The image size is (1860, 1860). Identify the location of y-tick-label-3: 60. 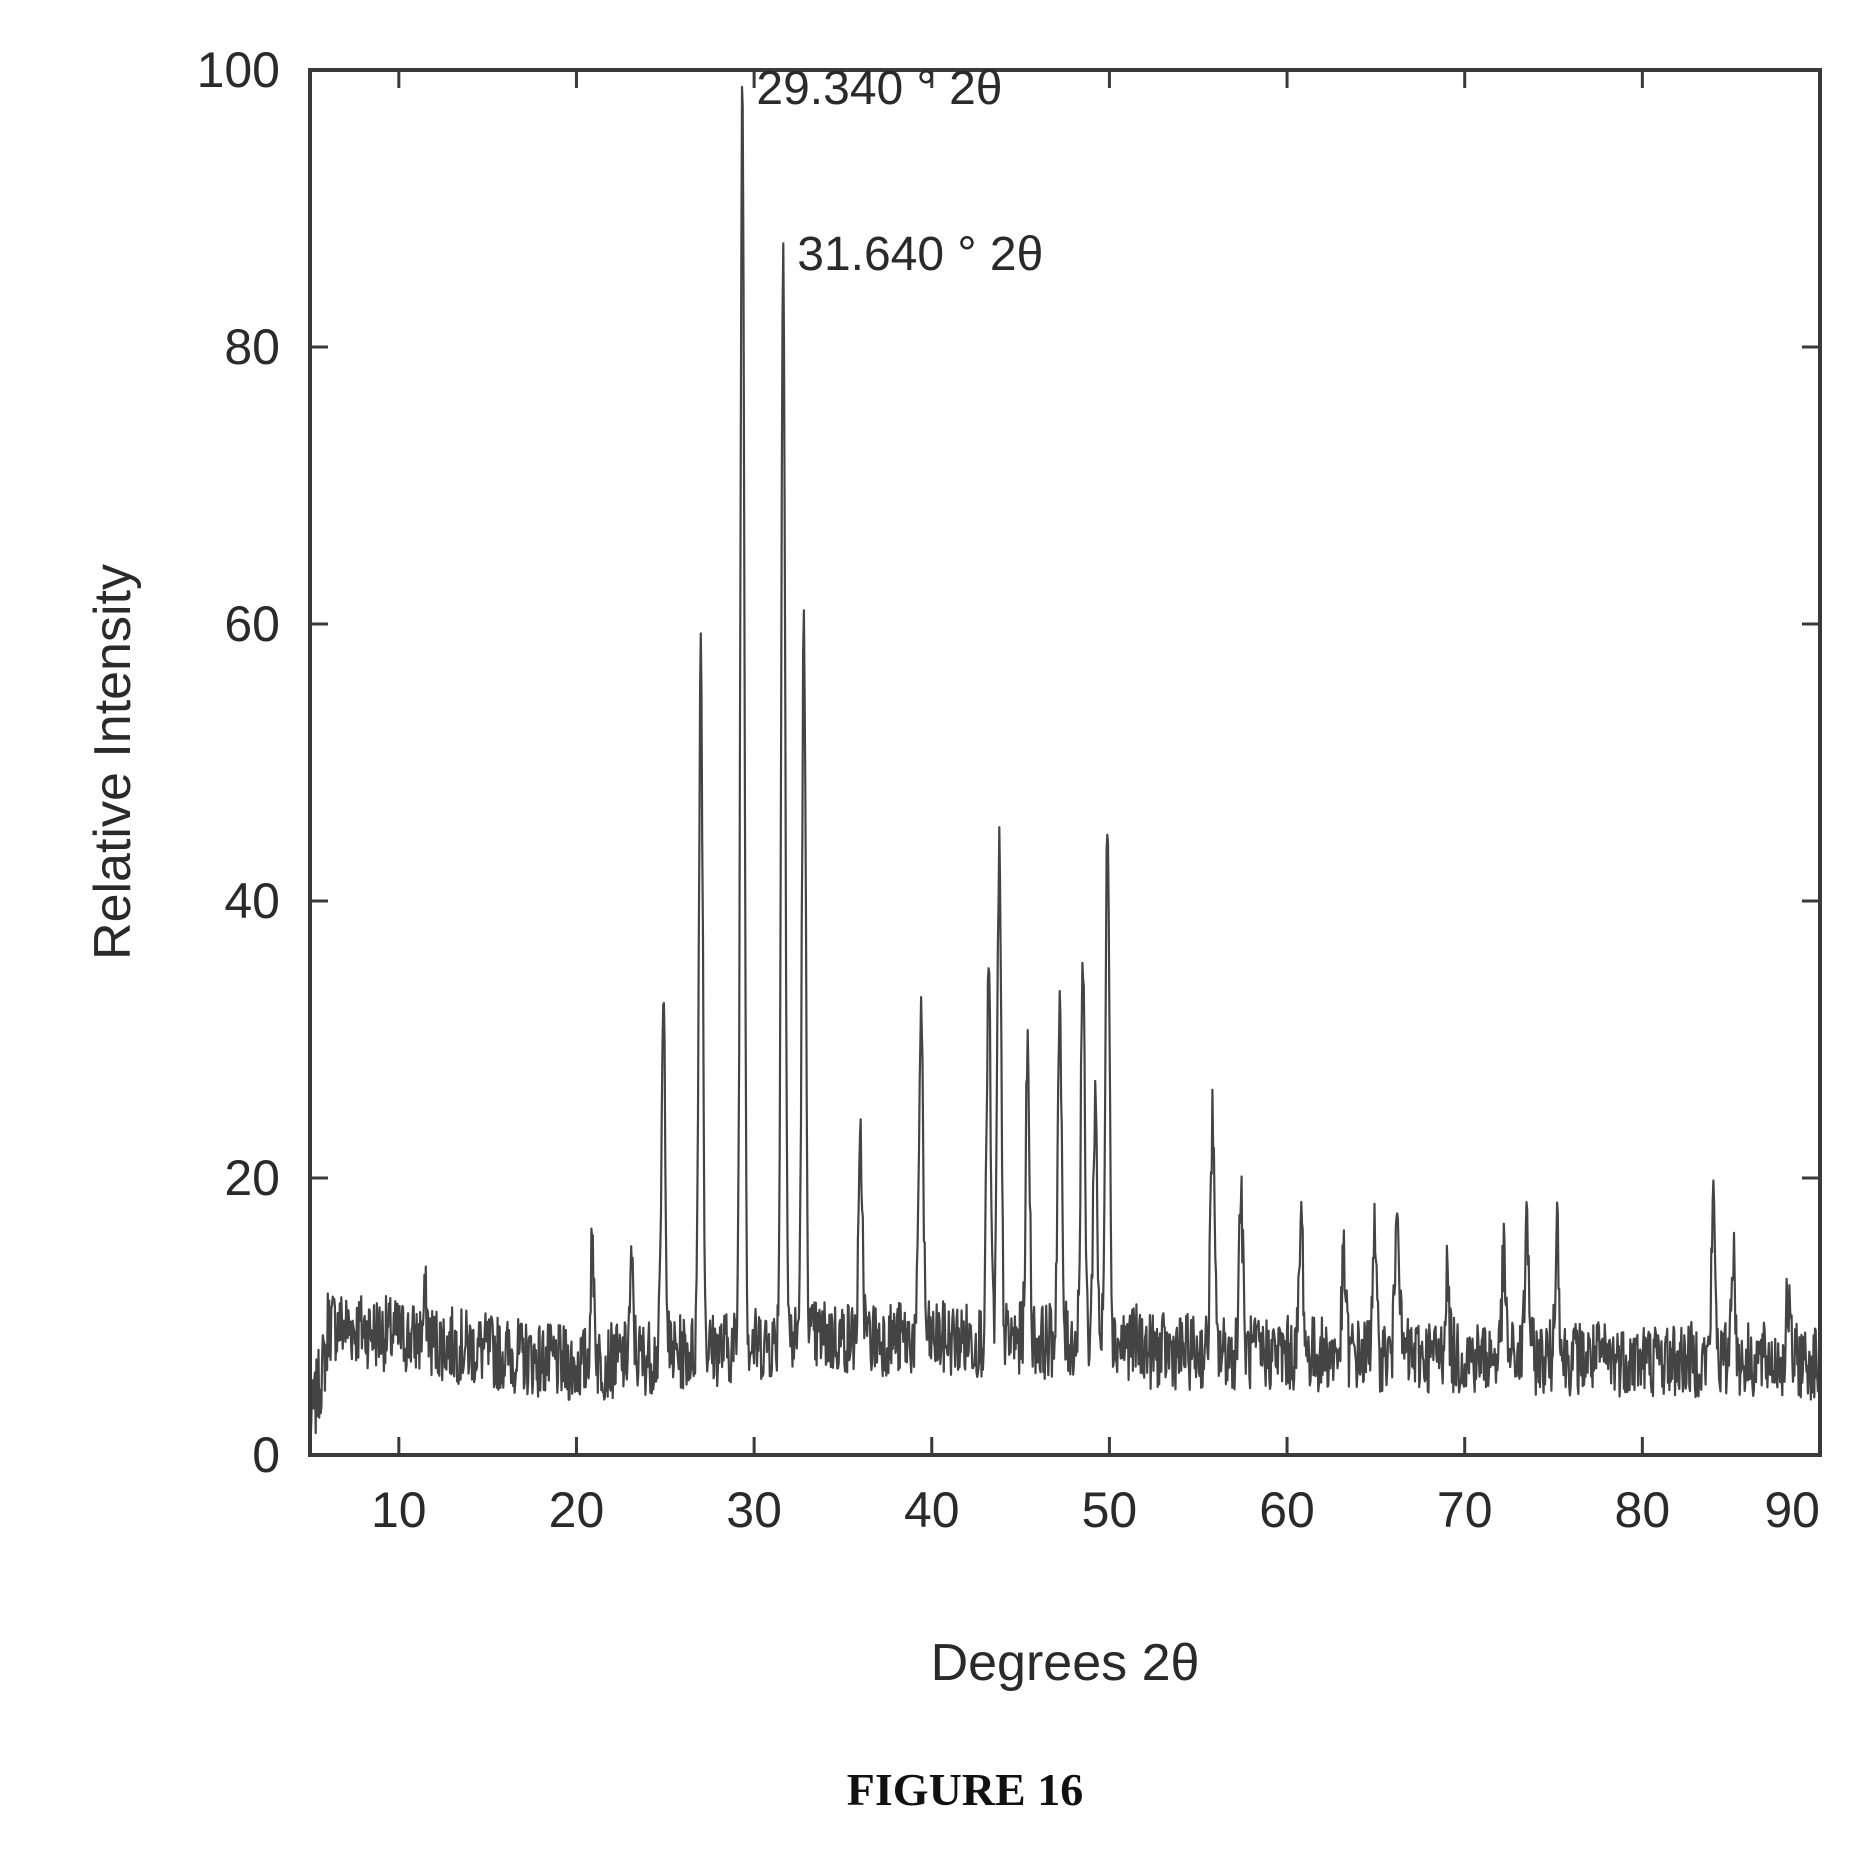
(252, 624).